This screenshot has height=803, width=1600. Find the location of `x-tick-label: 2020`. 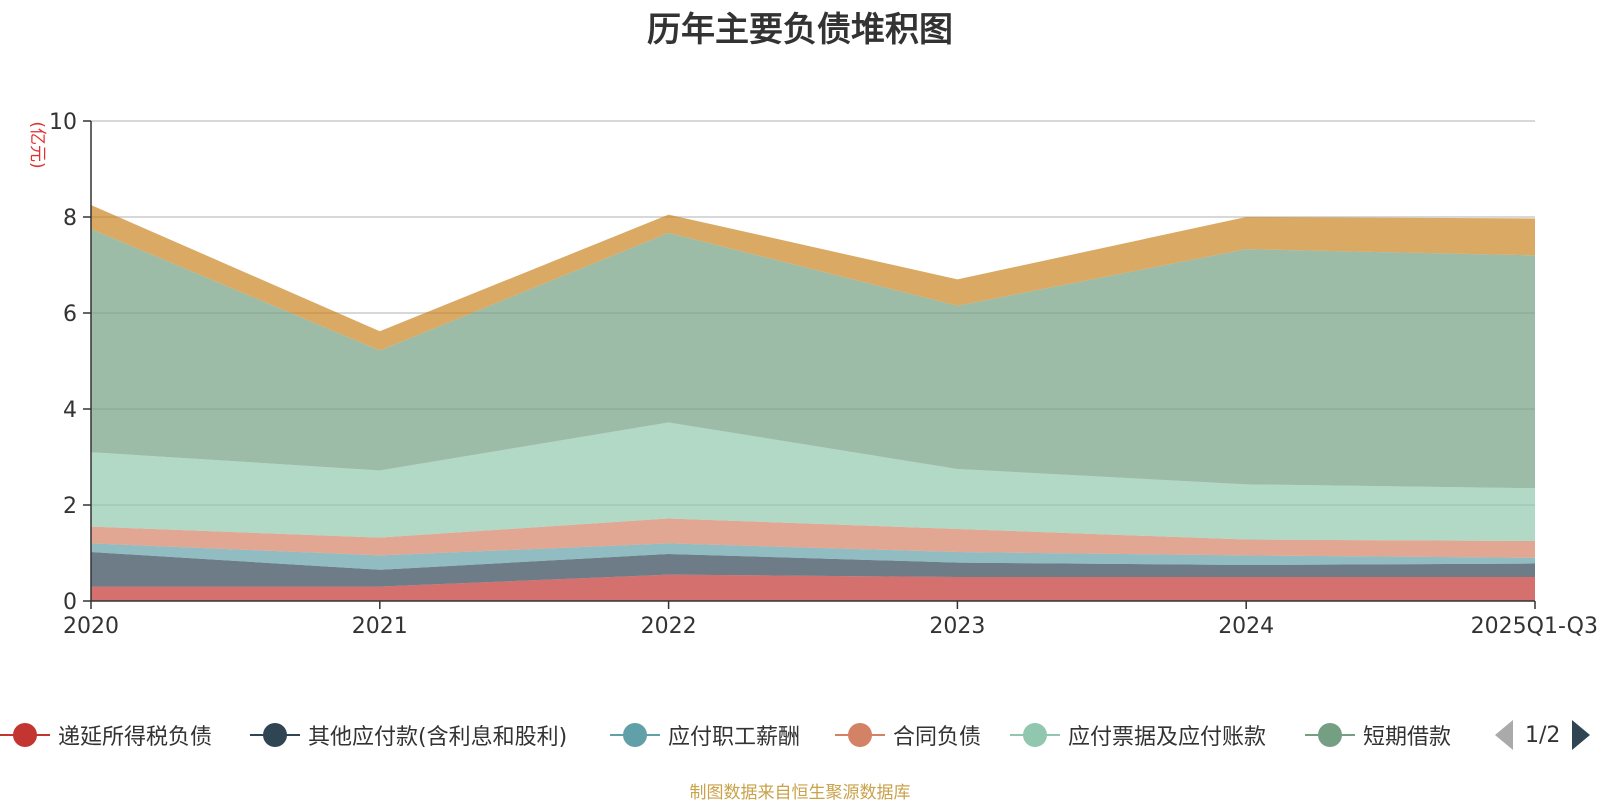

x-tick-label: 2020 is located at coordinates (91, 626).